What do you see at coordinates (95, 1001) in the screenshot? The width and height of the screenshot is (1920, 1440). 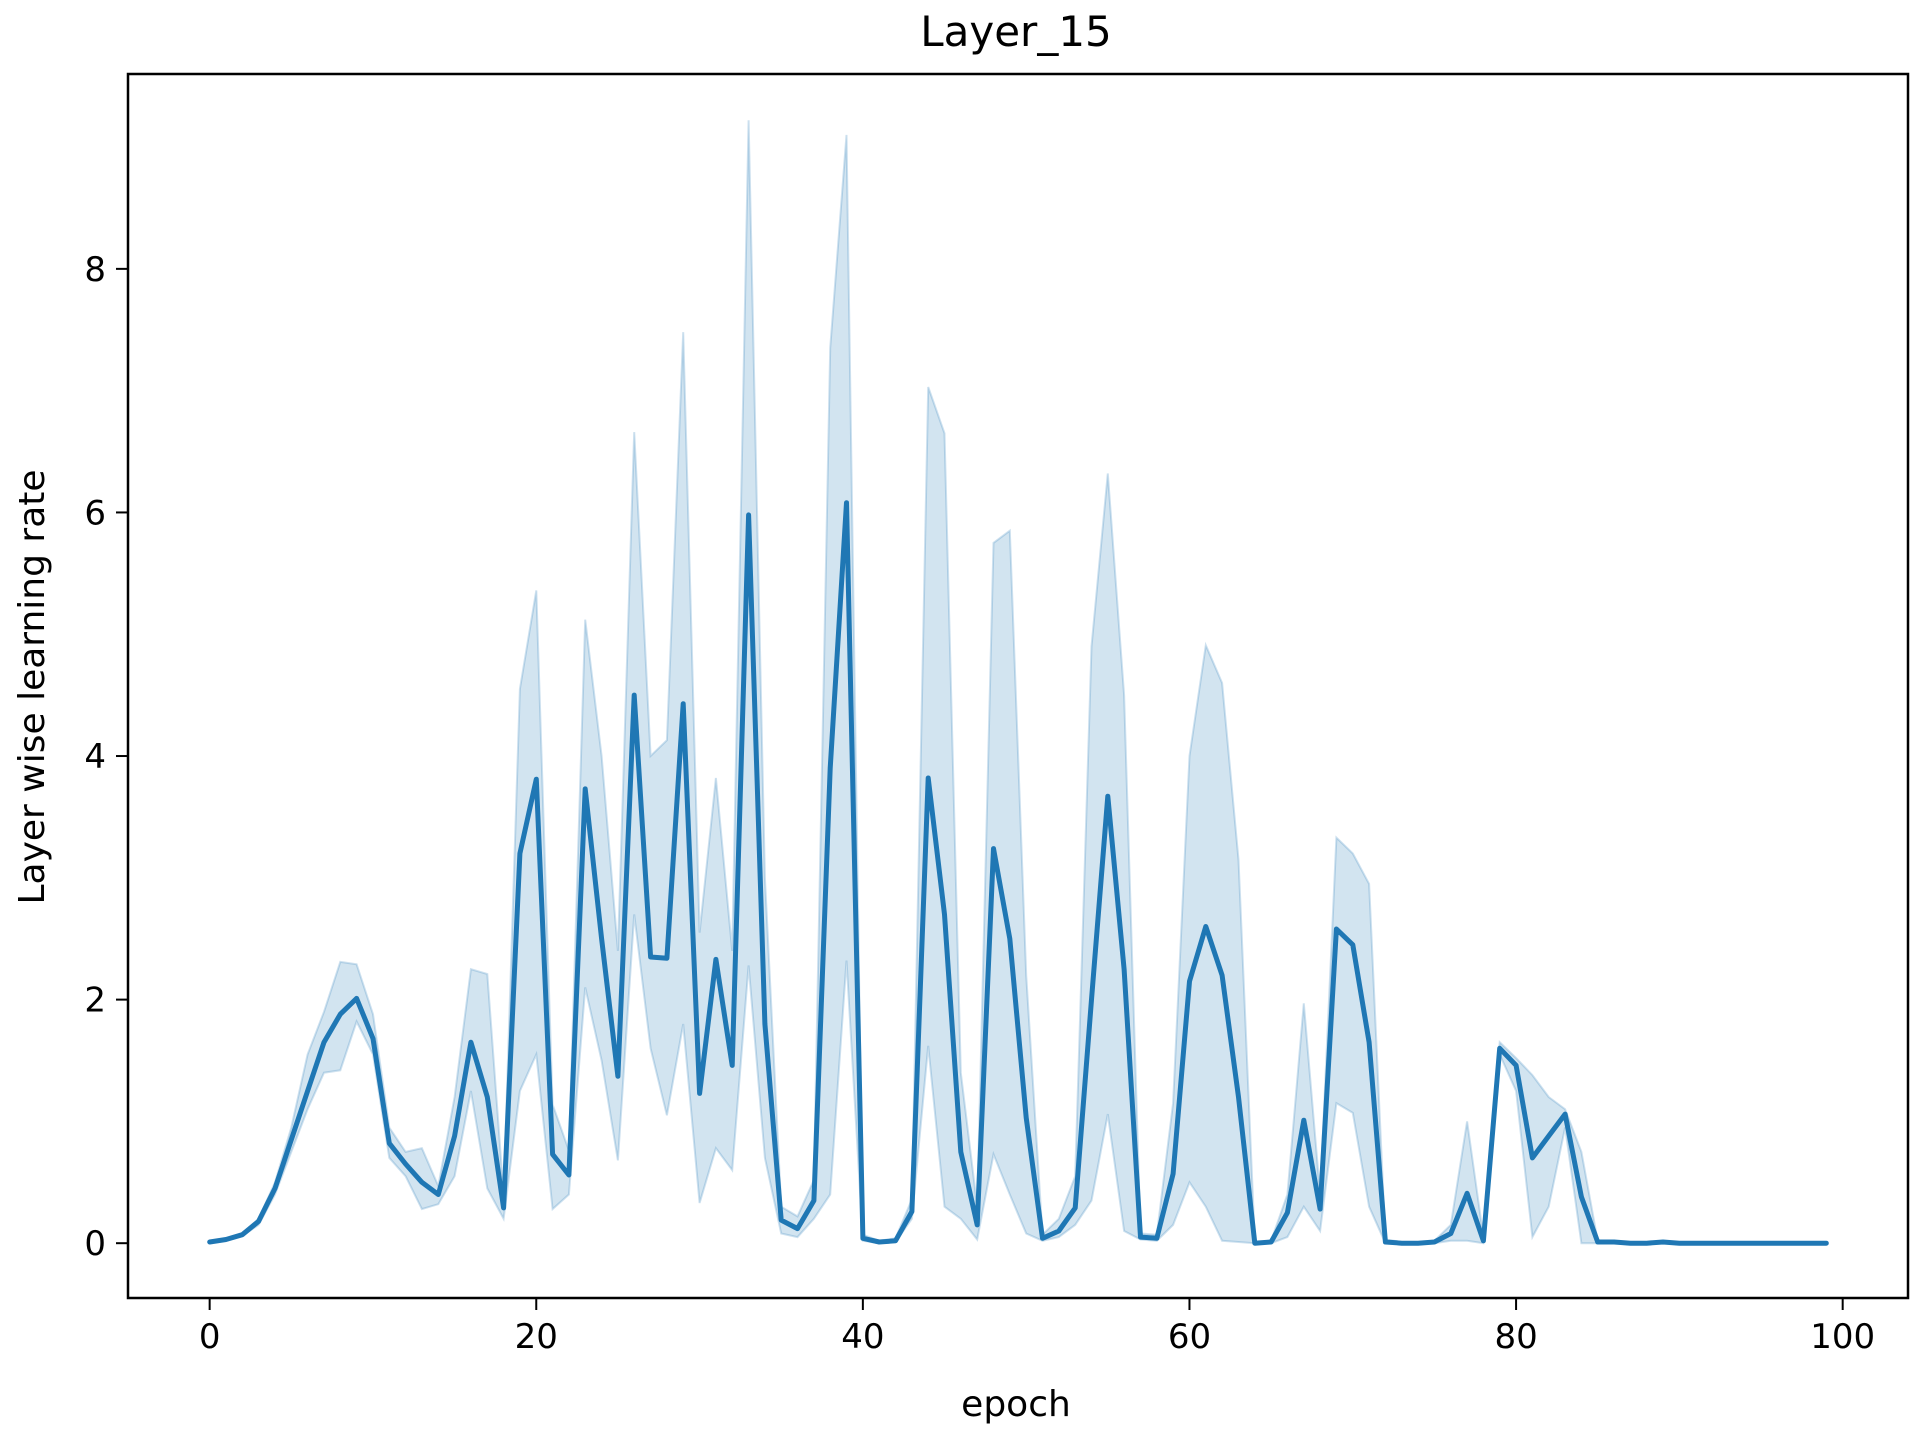 I see `y-tick-label: 2` at bounding box center [95, 1001].